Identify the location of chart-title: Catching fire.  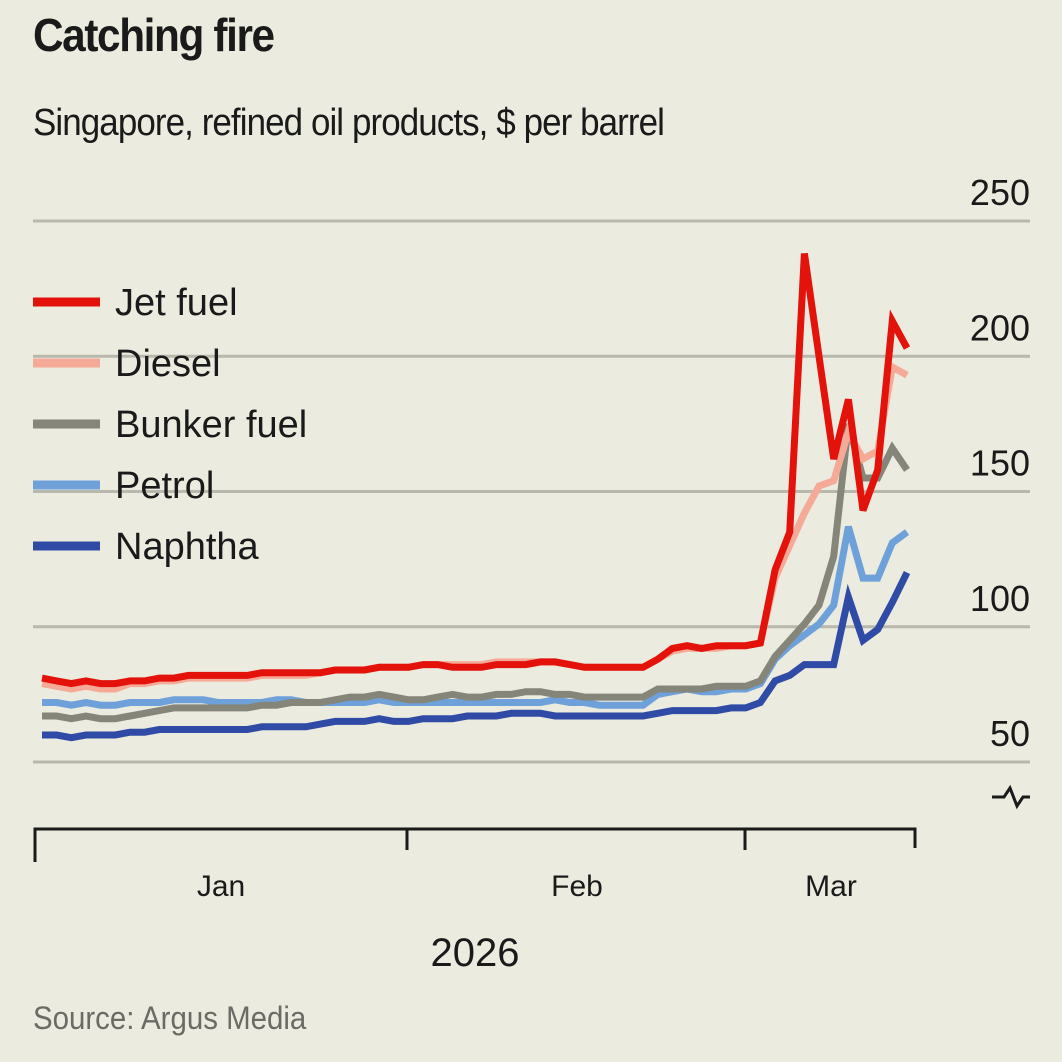
(154, 35).